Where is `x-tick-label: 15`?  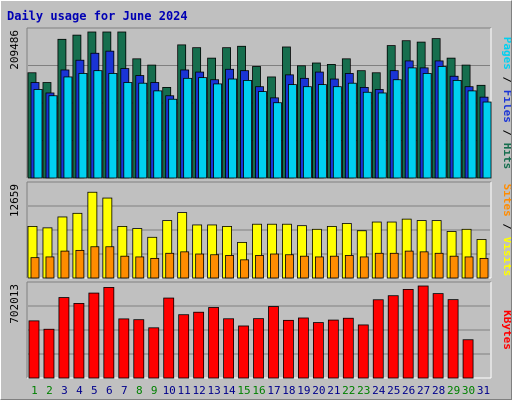 x-tick-label: 15 is located at coordinates (243, 390).